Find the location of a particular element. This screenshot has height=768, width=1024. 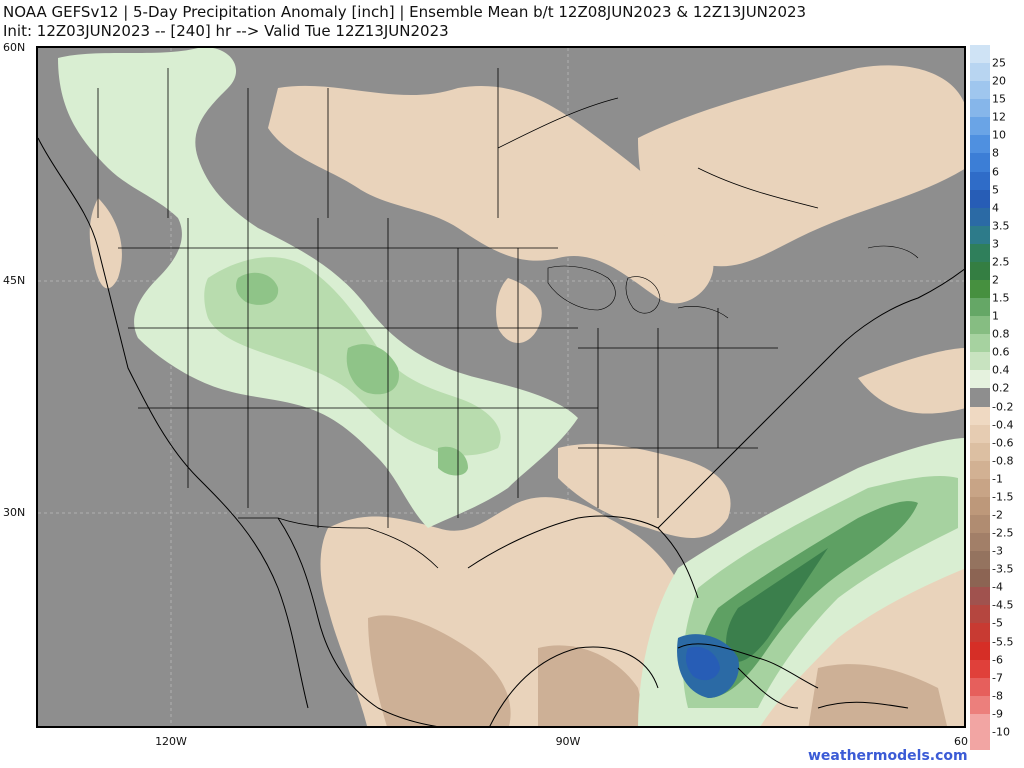

colorbar-label: 1 is located at coordinates (995, 316).